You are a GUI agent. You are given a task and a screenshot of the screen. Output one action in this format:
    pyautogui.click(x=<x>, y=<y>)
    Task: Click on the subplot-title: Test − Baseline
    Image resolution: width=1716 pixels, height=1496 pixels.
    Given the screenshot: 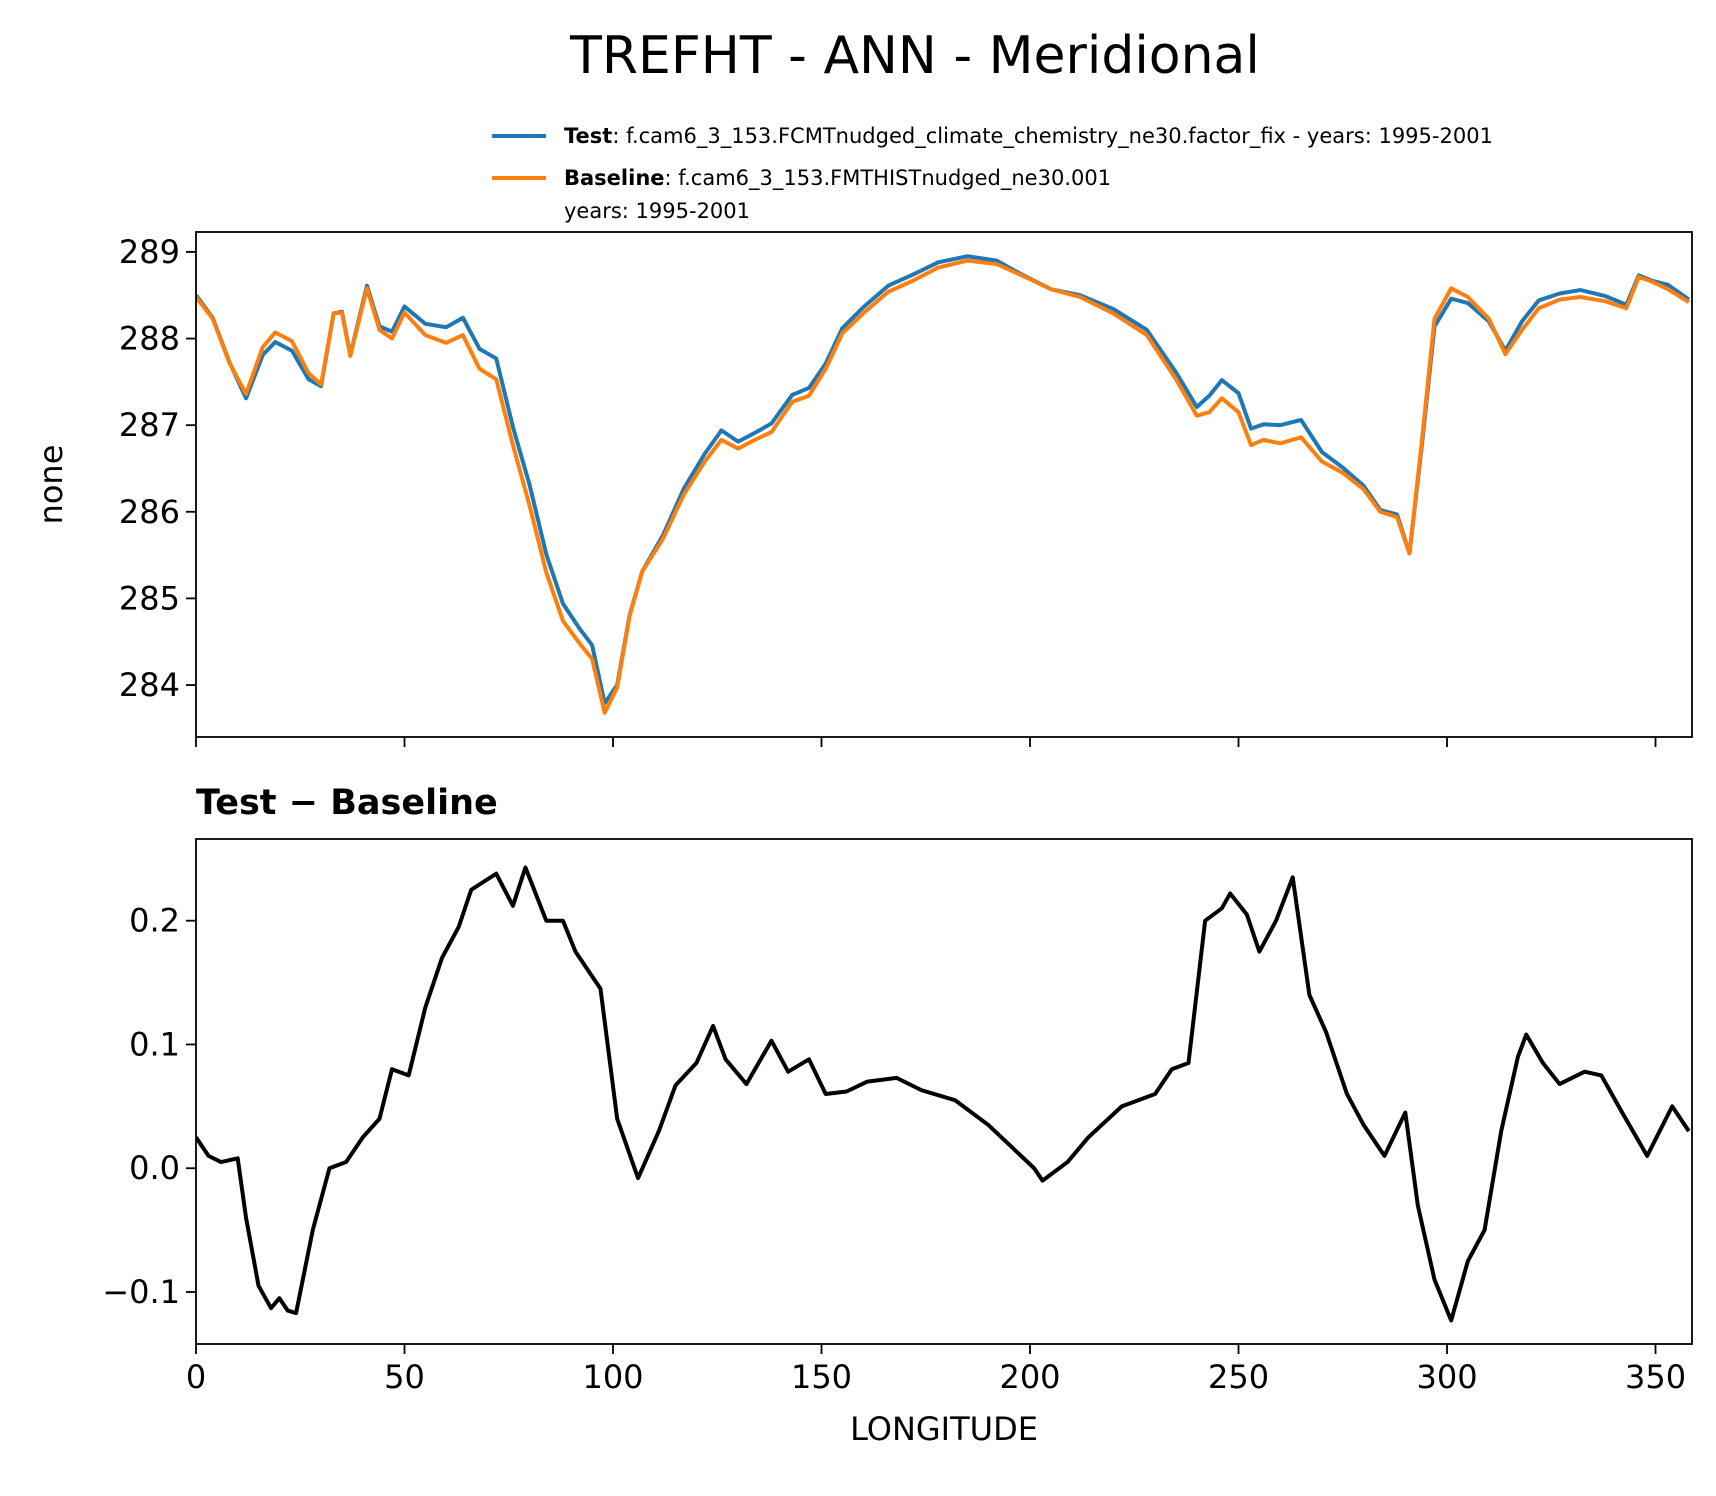 What is the action you would take?
    pyautogui.click(x=347, y=803)
    